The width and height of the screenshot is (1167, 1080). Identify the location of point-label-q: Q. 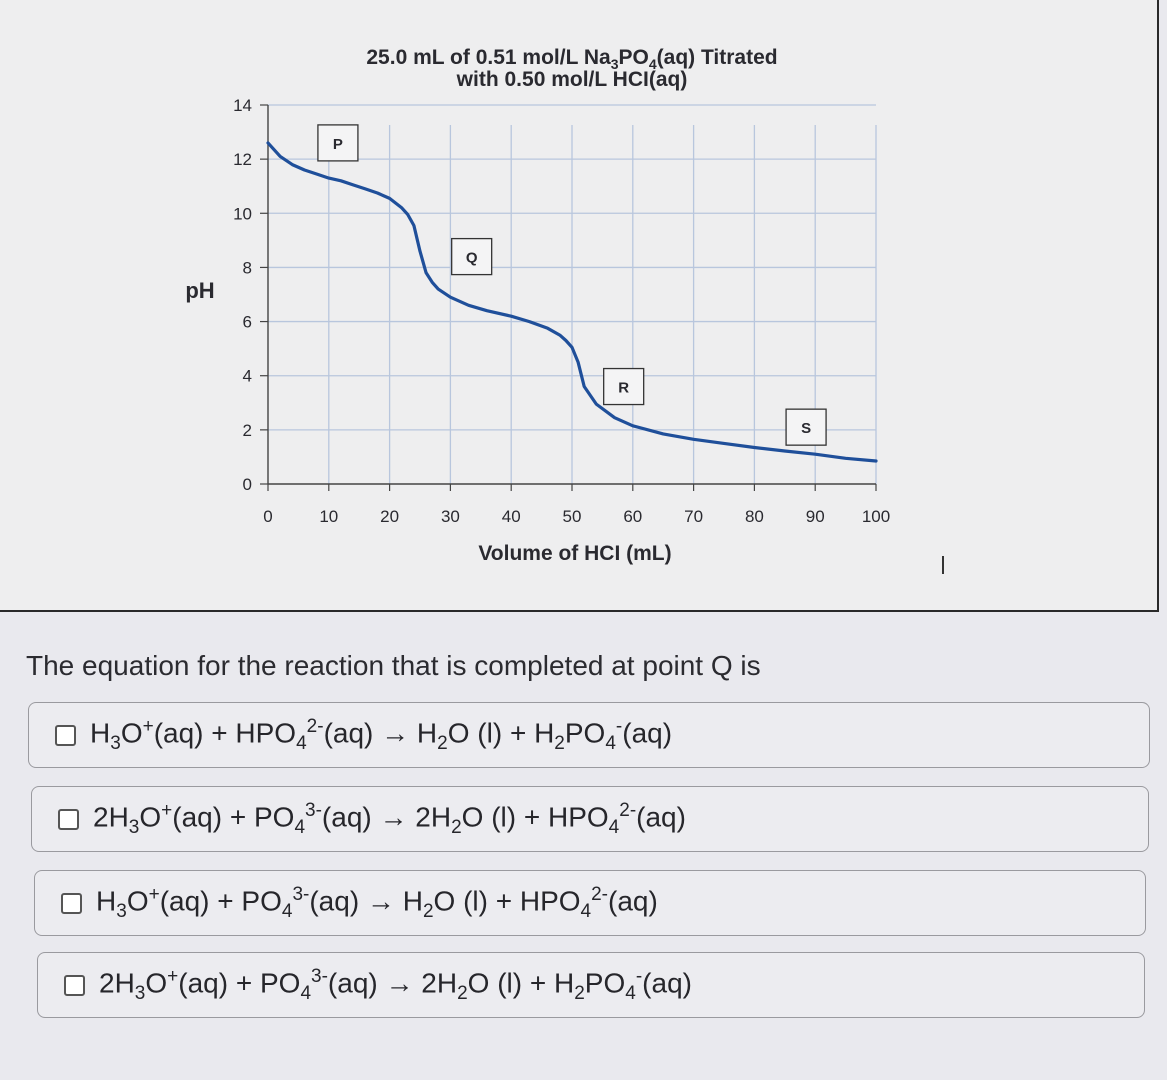
(472, 258).